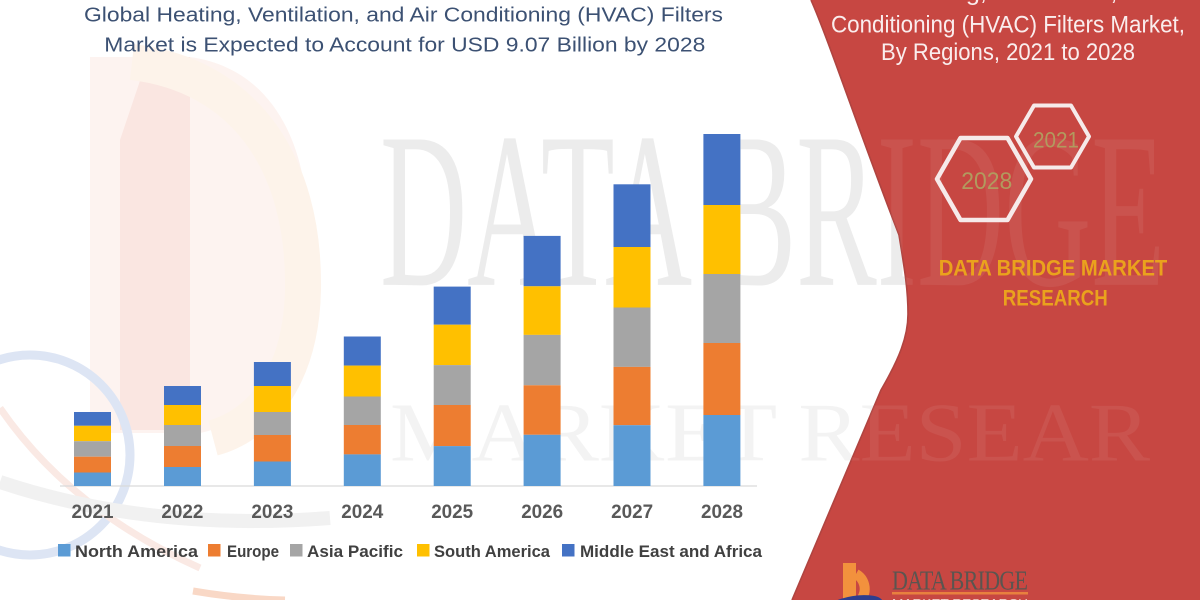 The width and height of the screenshot is (1200, 600). I want to click on svg-text: North America, so click(137, 551).